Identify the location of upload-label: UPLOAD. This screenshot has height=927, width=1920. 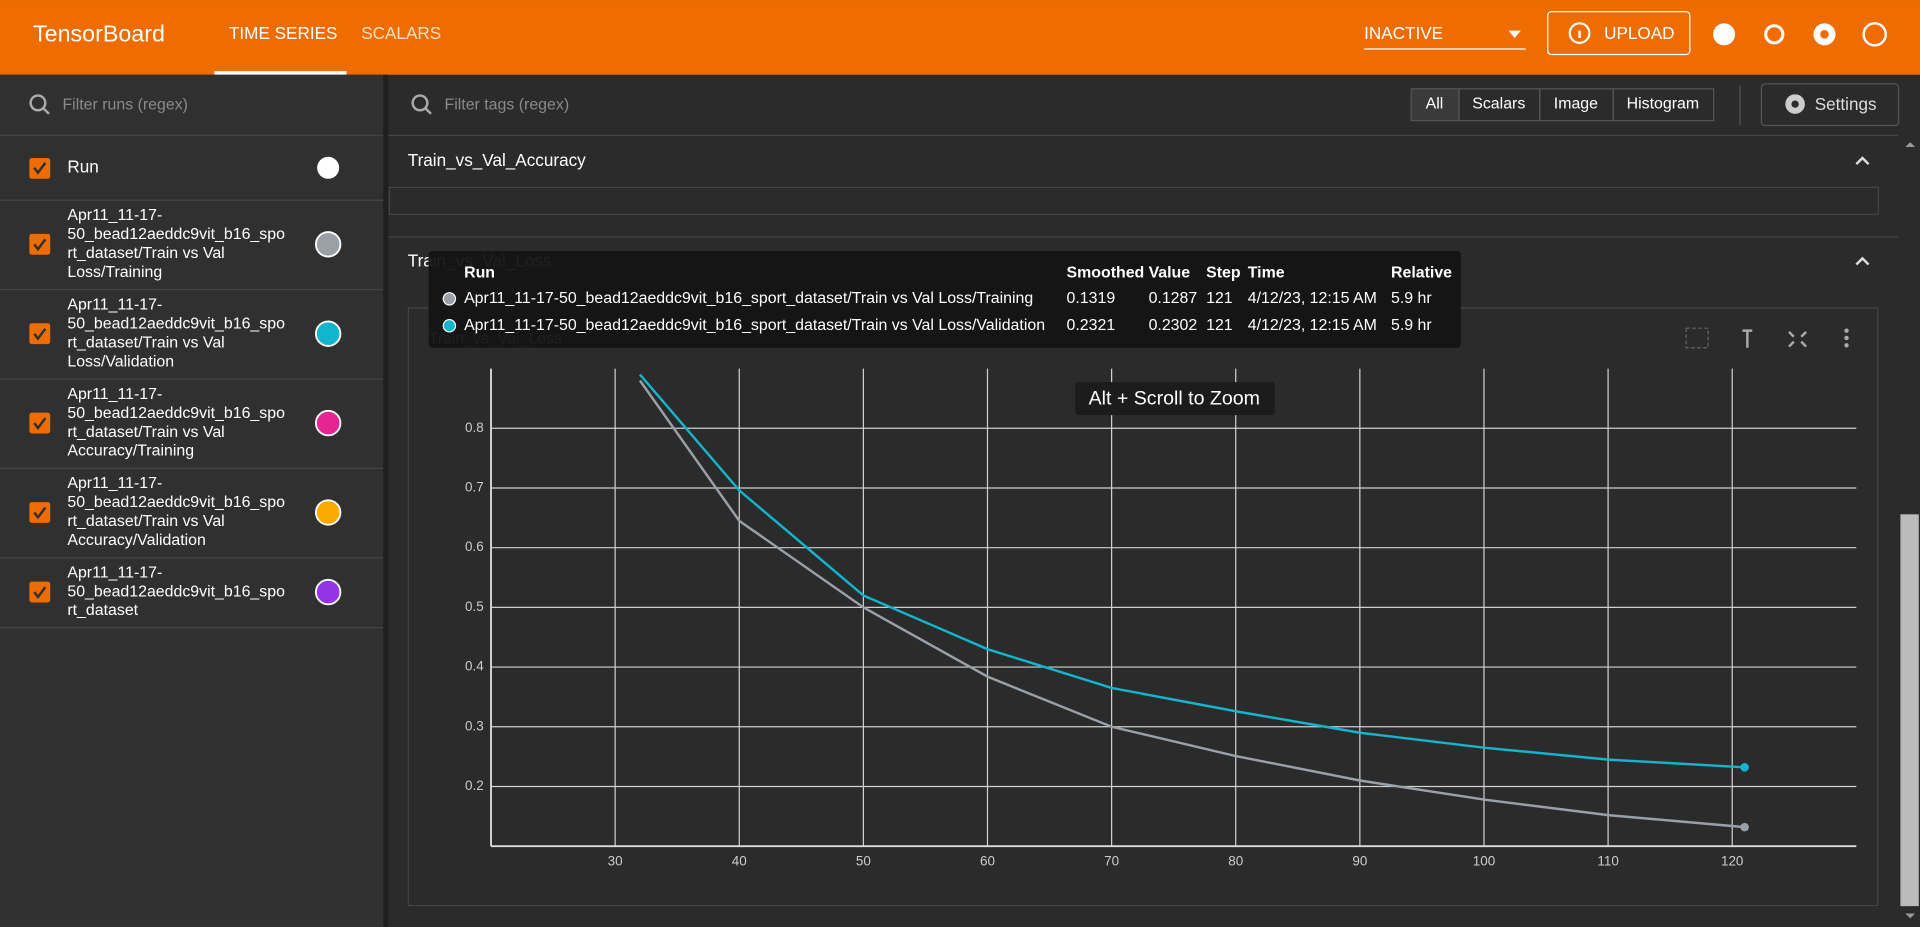
(1639, 33).